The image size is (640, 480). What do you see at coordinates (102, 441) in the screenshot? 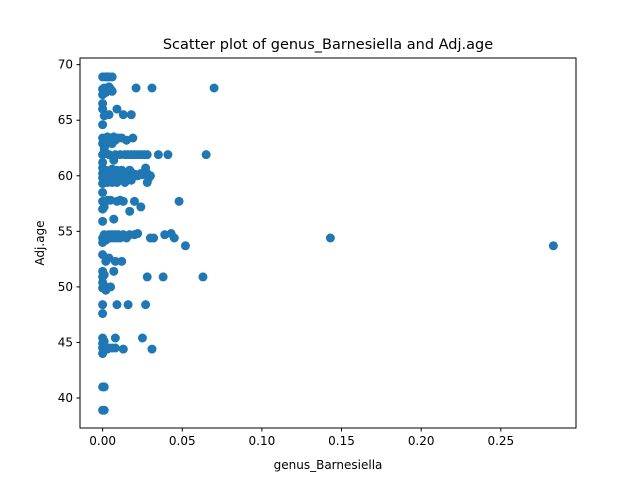
I see `x-tick-label: 0.00` at bounding box center [102, 441].